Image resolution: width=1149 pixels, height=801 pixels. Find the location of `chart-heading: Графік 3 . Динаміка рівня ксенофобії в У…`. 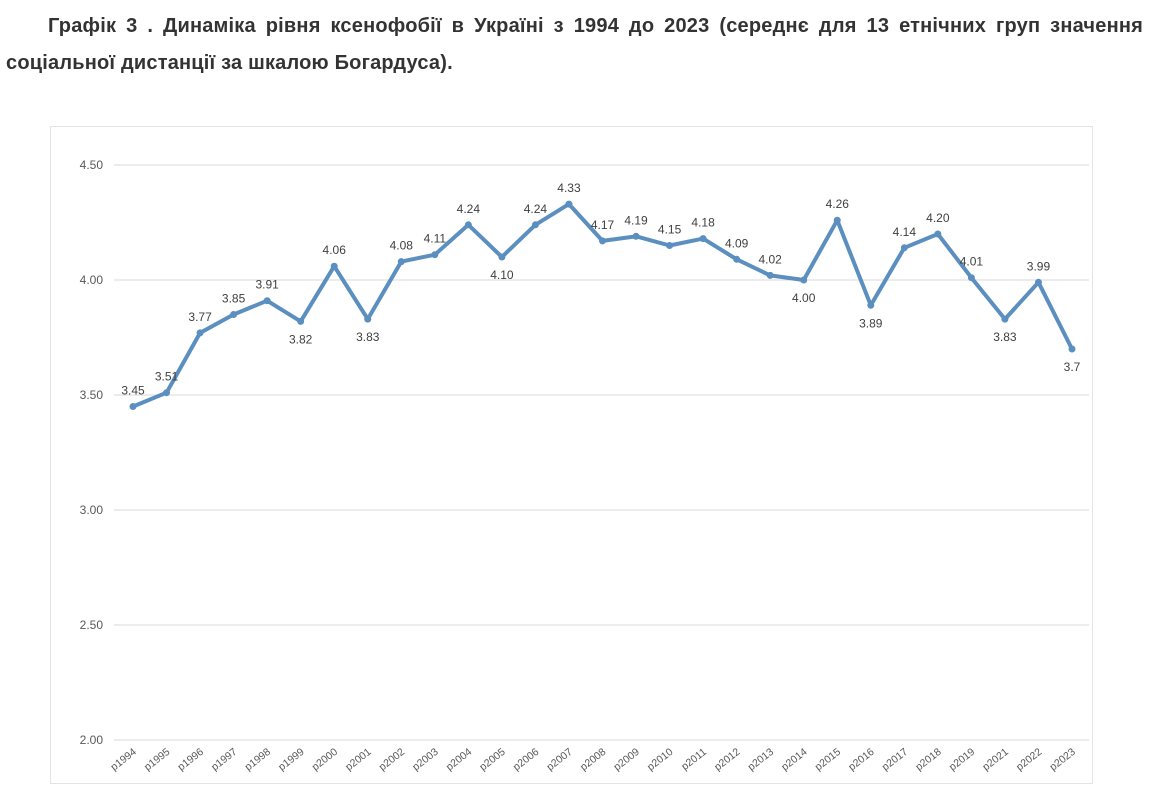

chart-heading: Графік 3 . Динаміка рівня ксенофобії в У… is located at coordinates (574, 44).